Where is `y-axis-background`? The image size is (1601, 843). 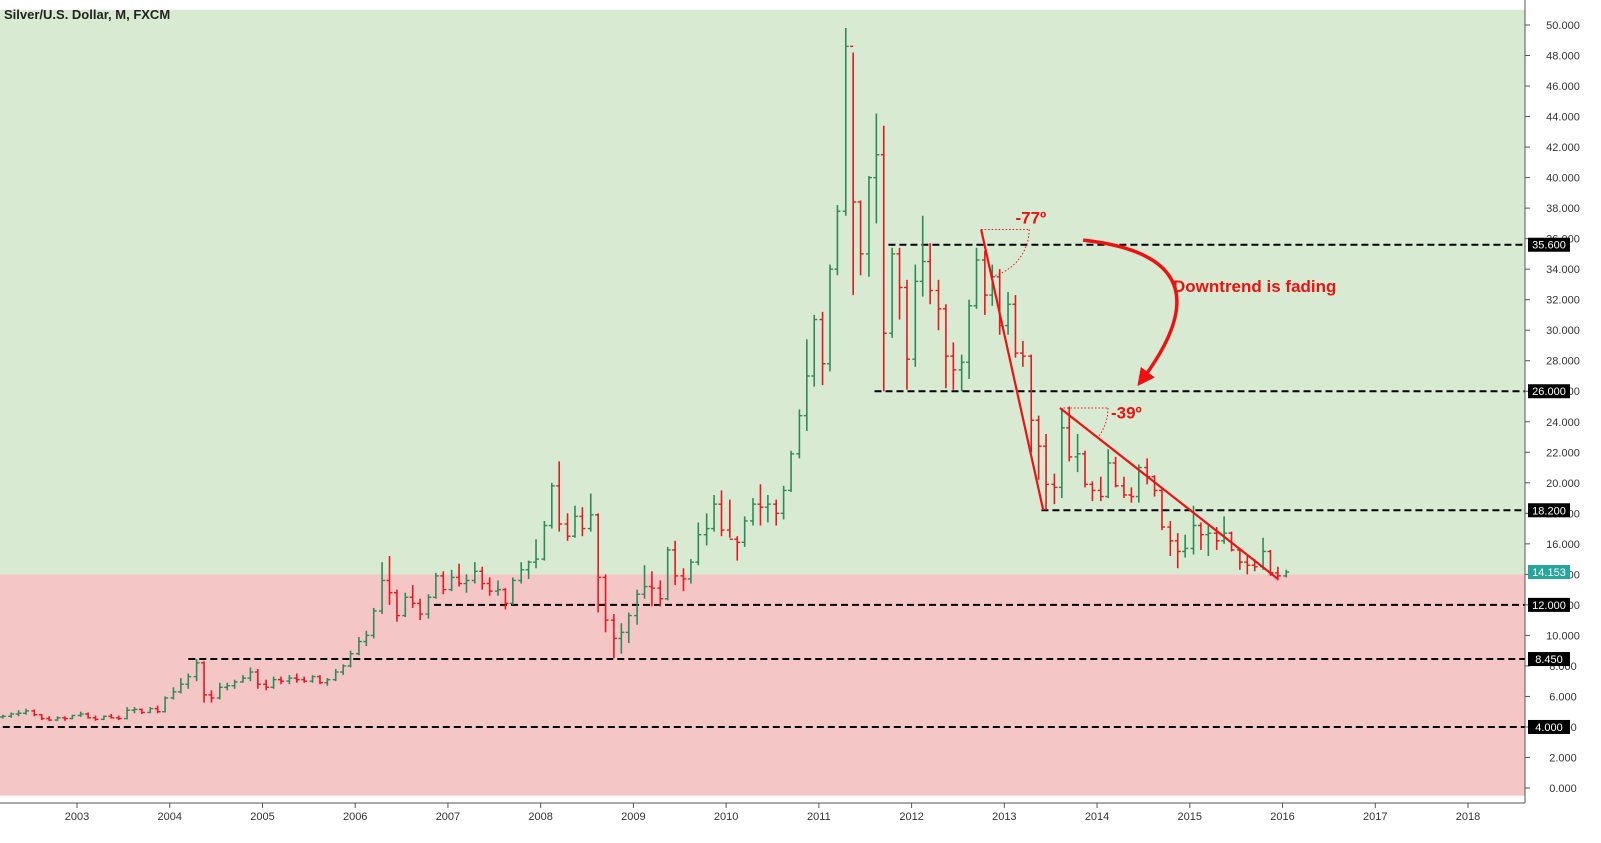 y-axis-background is located at coordinates (1563, 402).